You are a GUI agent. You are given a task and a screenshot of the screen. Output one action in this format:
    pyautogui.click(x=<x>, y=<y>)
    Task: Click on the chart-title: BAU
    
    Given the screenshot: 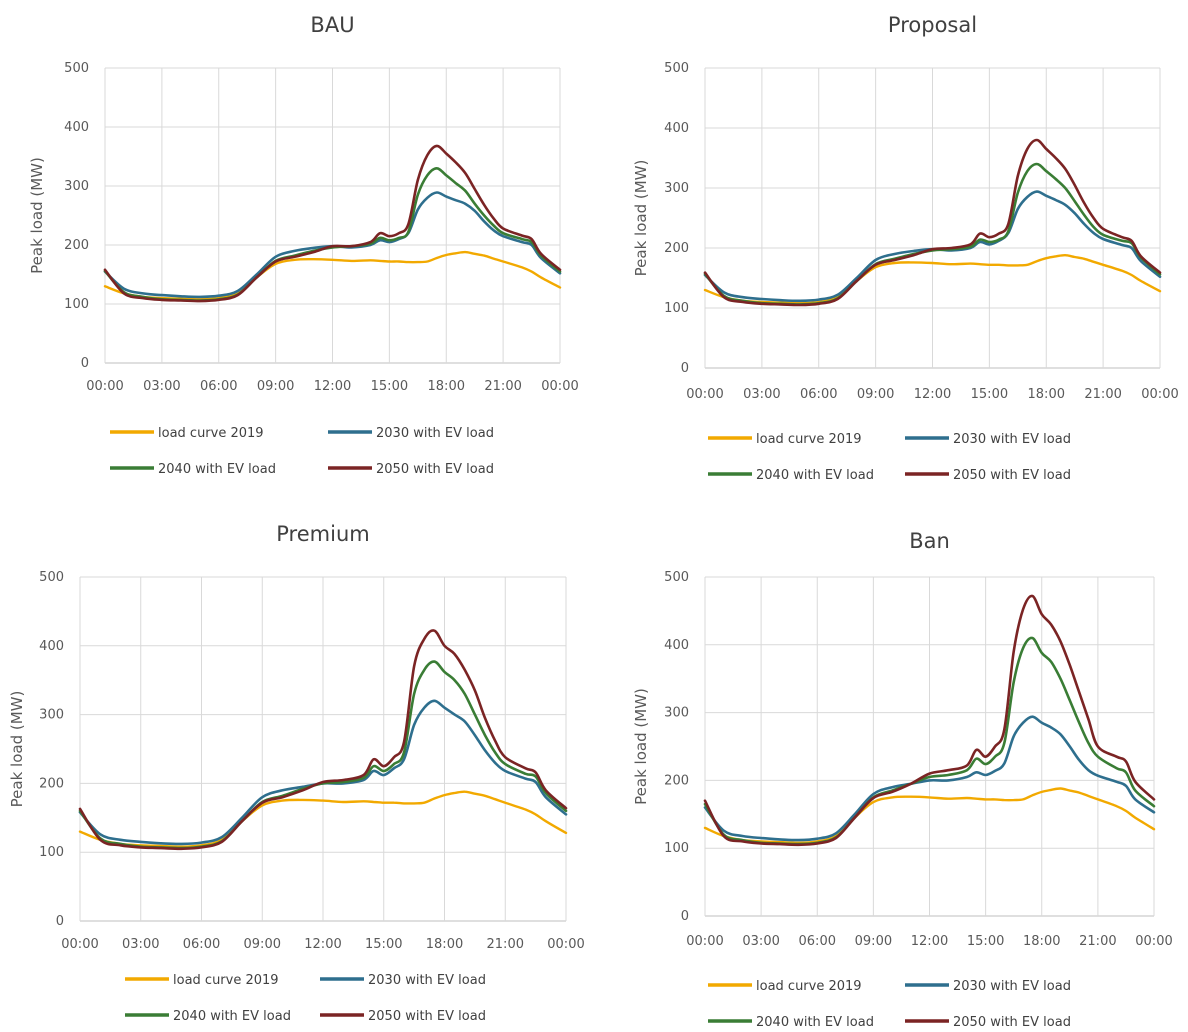 What is the action you would take?
    pyautogui.click(x=332, y=25)
    